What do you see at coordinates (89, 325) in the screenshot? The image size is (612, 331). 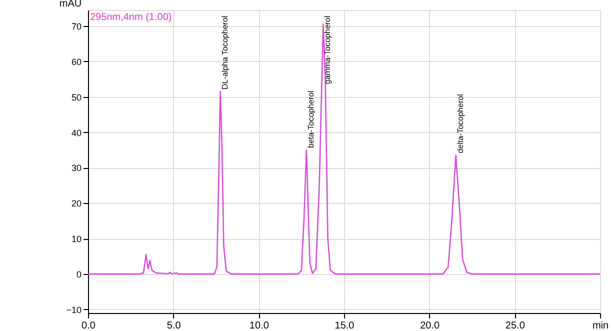 I see `x-tick-label: 0.0` at bounding box center [89, 325].